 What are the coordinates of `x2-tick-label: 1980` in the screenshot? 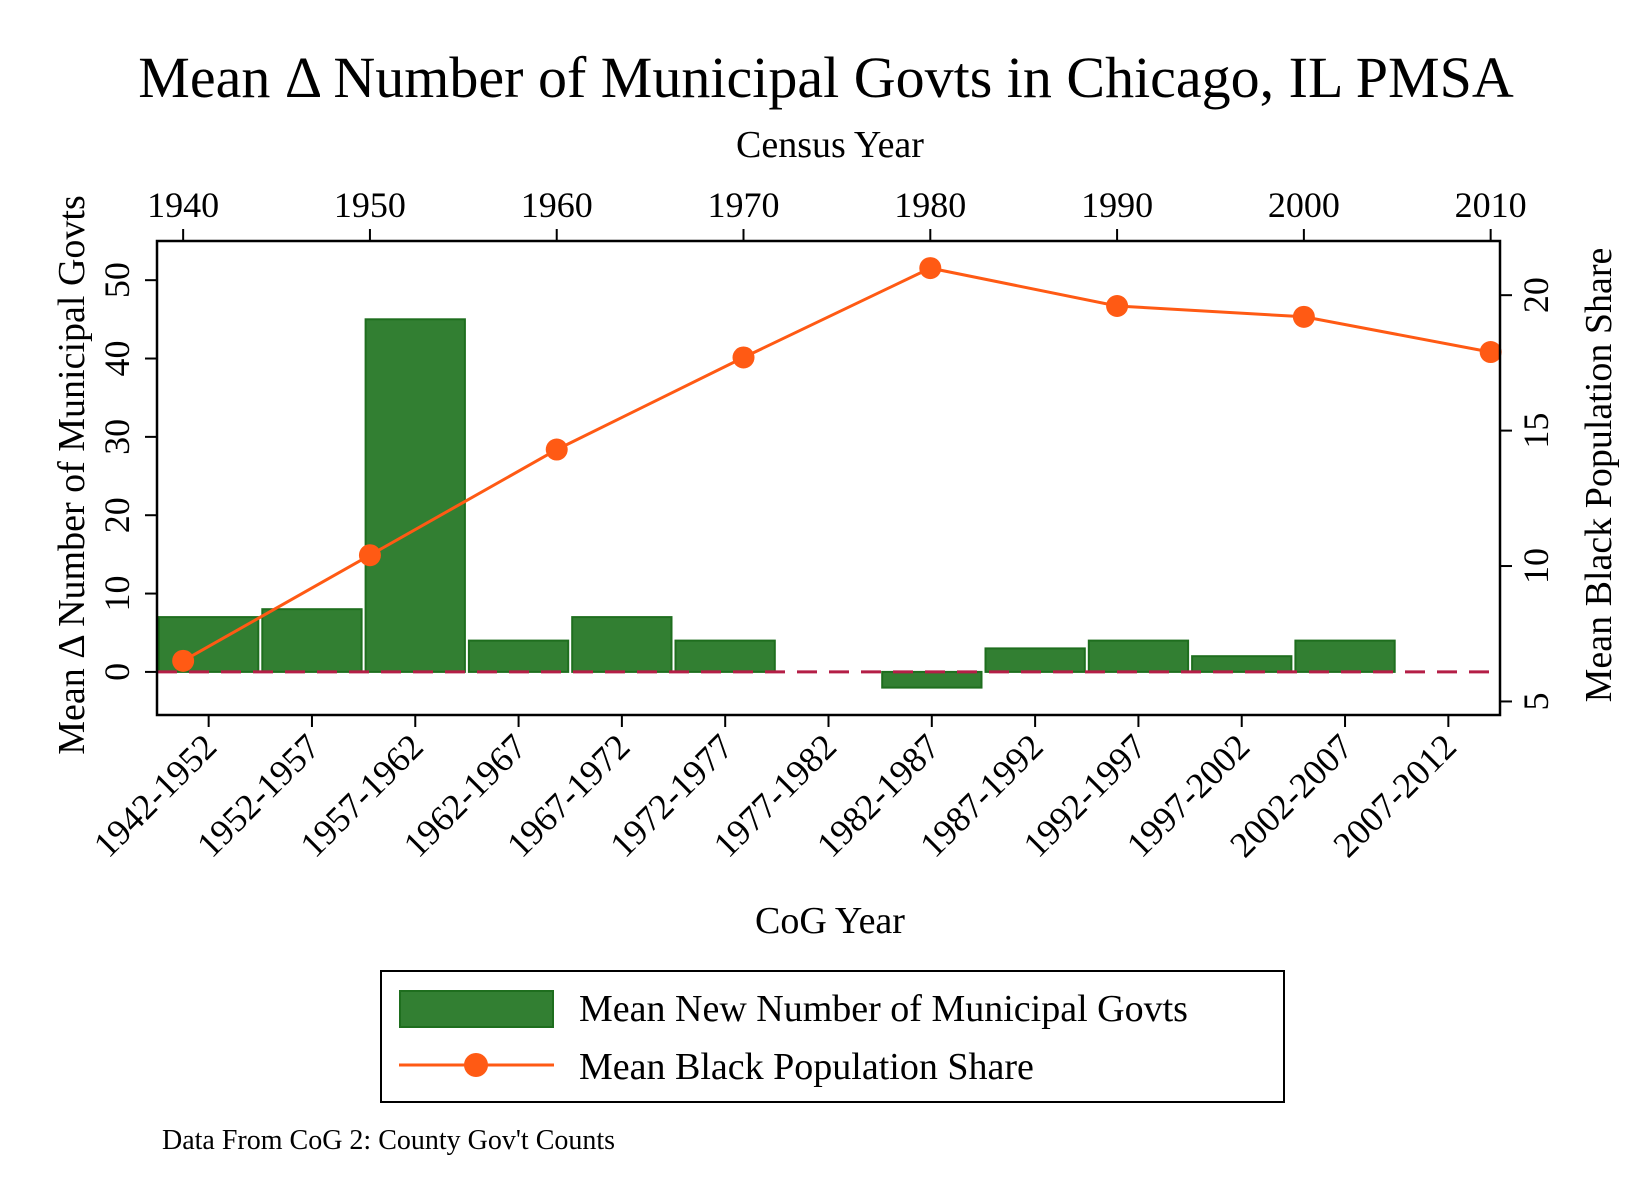 It's located at (930, 205).